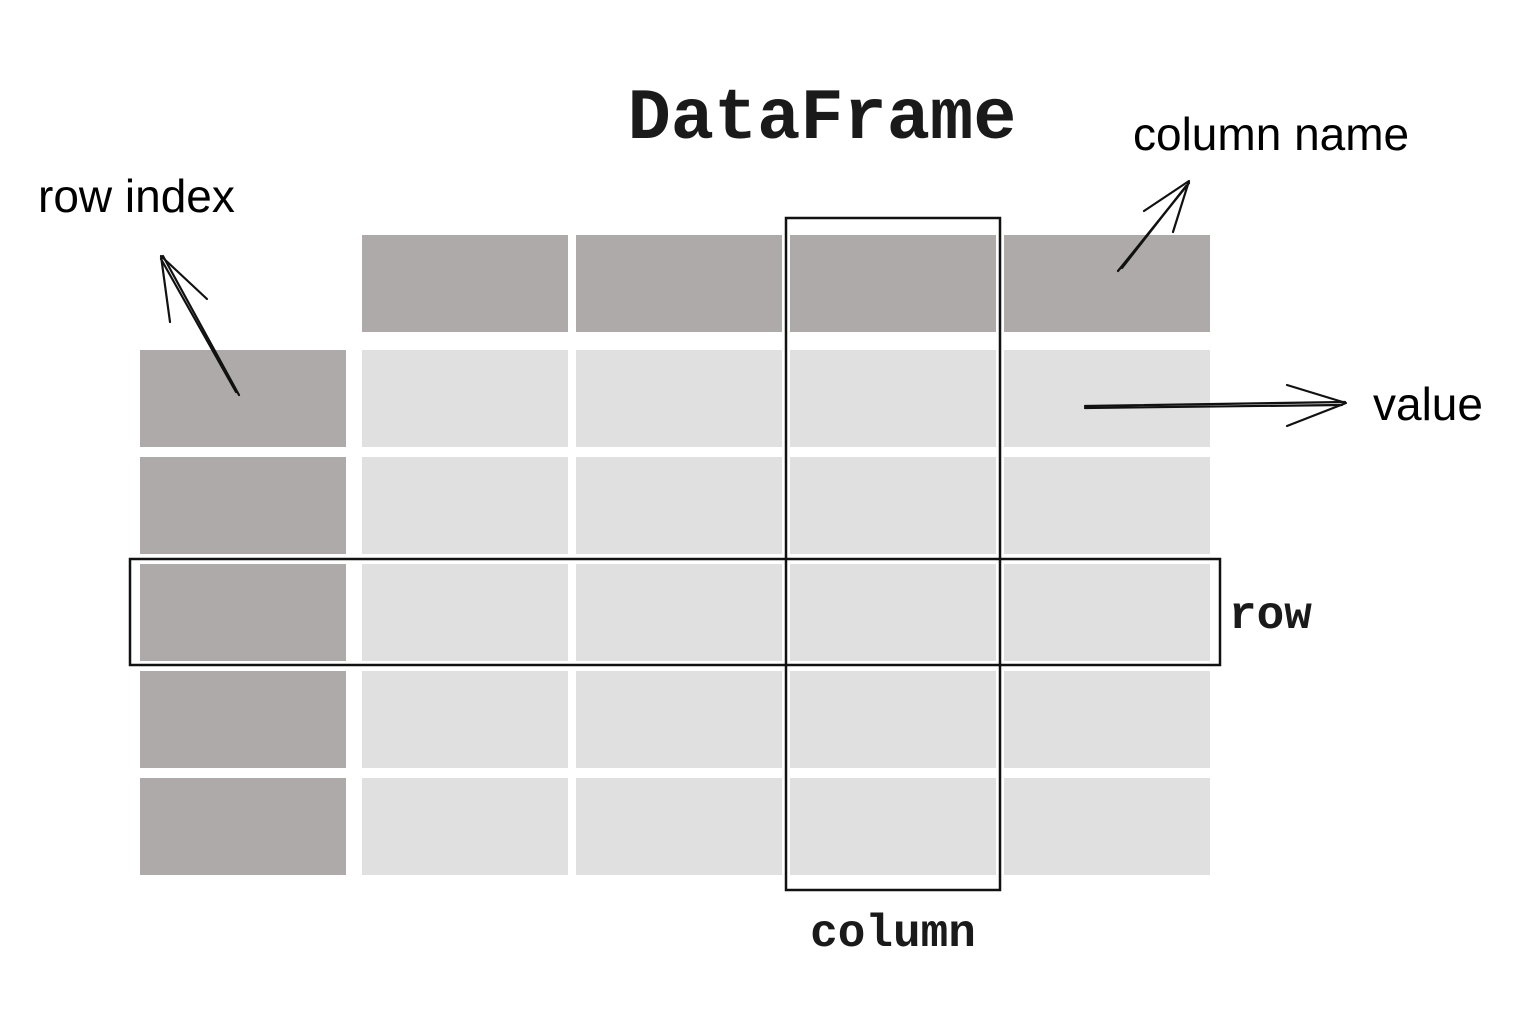 This screenshot has width=1527, height=1012. What do you see at coordinates (893, 826) in the screenshot?
I see `value-cell-r5-c3` at bounding box center [893, 826].